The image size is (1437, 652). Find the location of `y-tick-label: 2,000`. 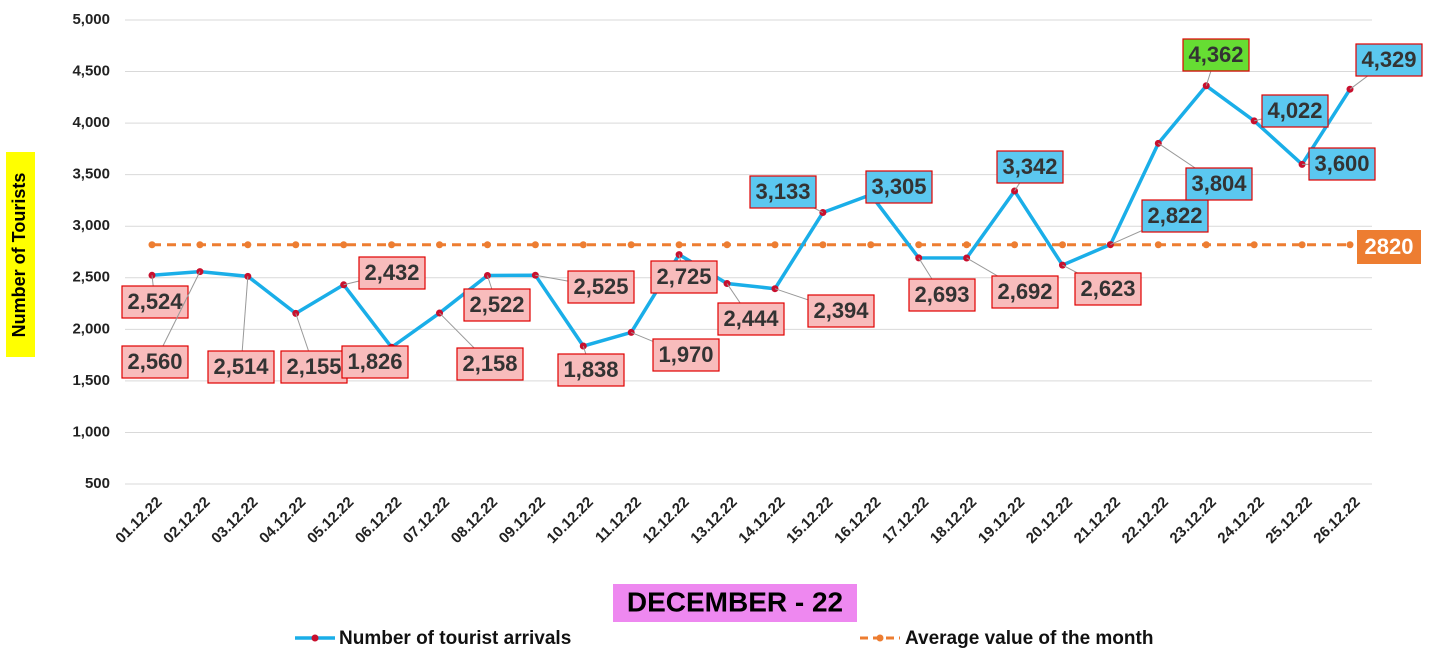

y-tick-label: 2,000 is located at coordinates (91, 328).